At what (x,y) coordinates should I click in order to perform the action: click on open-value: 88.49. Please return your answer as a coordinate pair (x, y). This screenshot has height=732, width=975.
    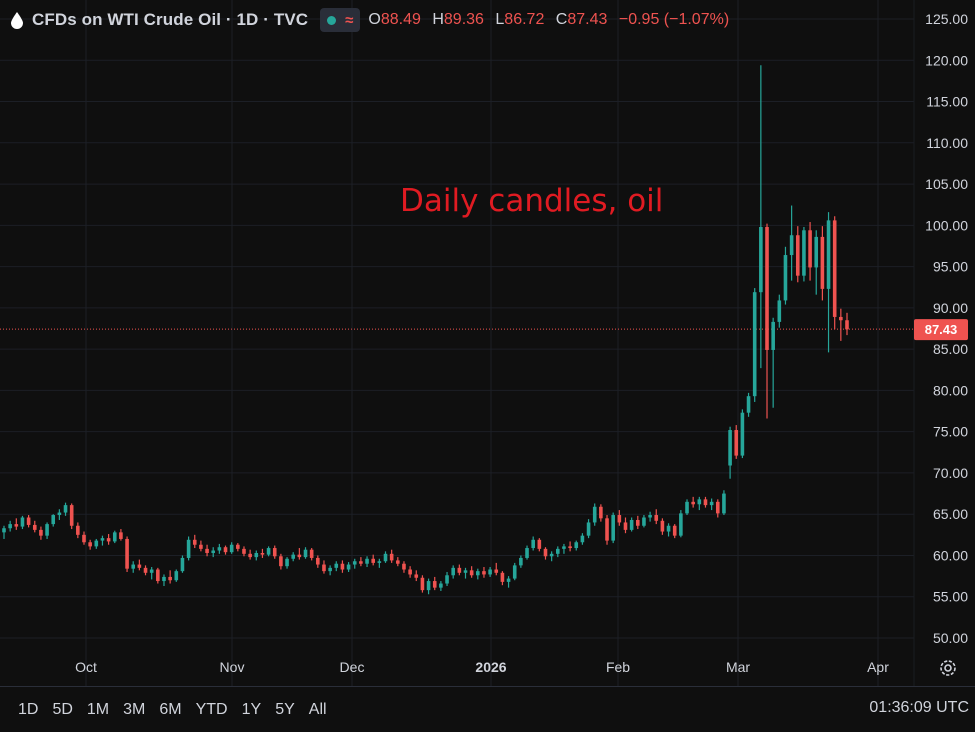
    Looking at the image, I should click on (400, 19).